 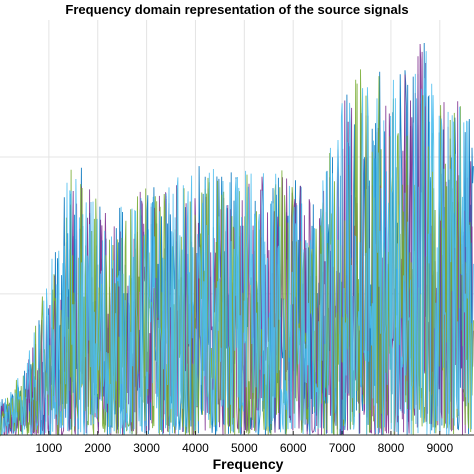 I want to click on x-tick-label: 3000, so click(x=146, y=448).